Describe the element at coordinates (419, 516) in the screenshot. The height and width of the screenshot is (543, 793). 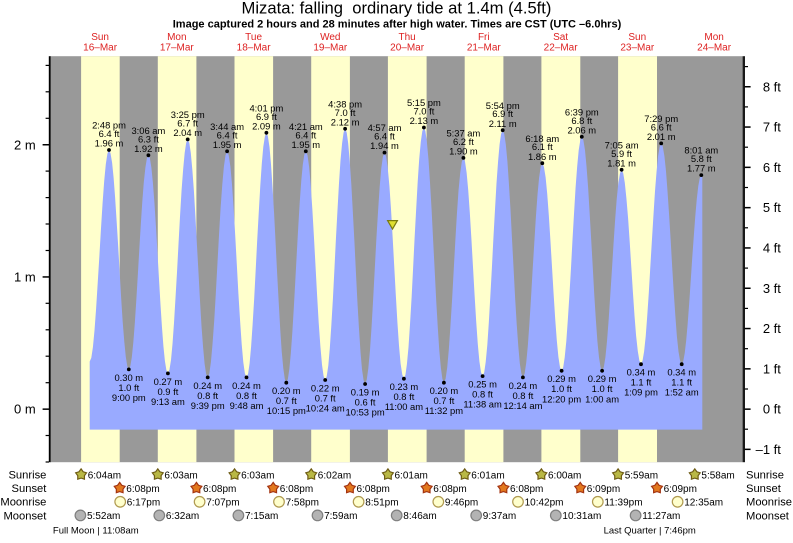
I see `svg-text: 8:46am` at that location.